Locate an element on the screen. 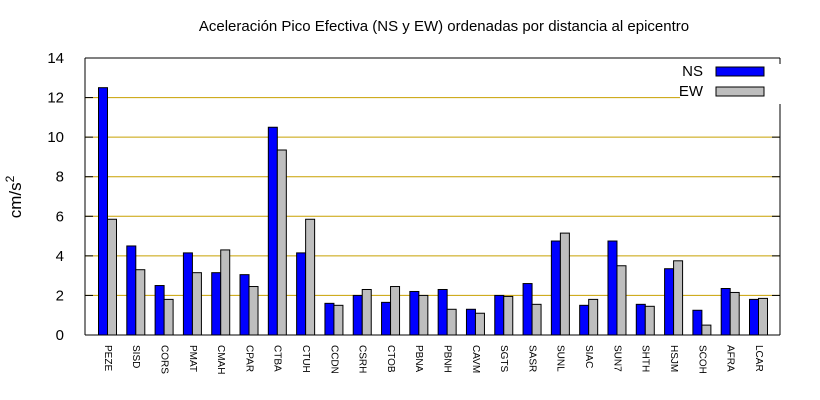  bar-ew-ctob is located at coordinates (395, 311).